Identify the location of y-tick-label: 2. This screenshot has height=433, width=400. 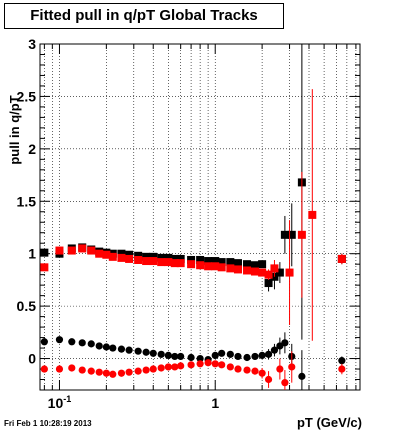
(32, 149).